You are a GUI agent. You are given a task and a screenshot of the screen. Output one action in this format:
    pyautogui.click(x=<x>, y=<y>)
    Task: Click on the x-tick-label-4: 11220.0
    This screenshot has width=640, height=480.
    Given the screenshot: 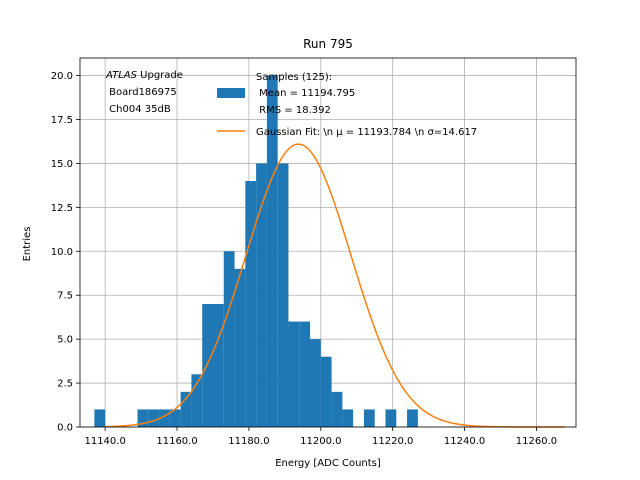 What is the action you would take?
    pyautogui.click(x=392, y=441)
    